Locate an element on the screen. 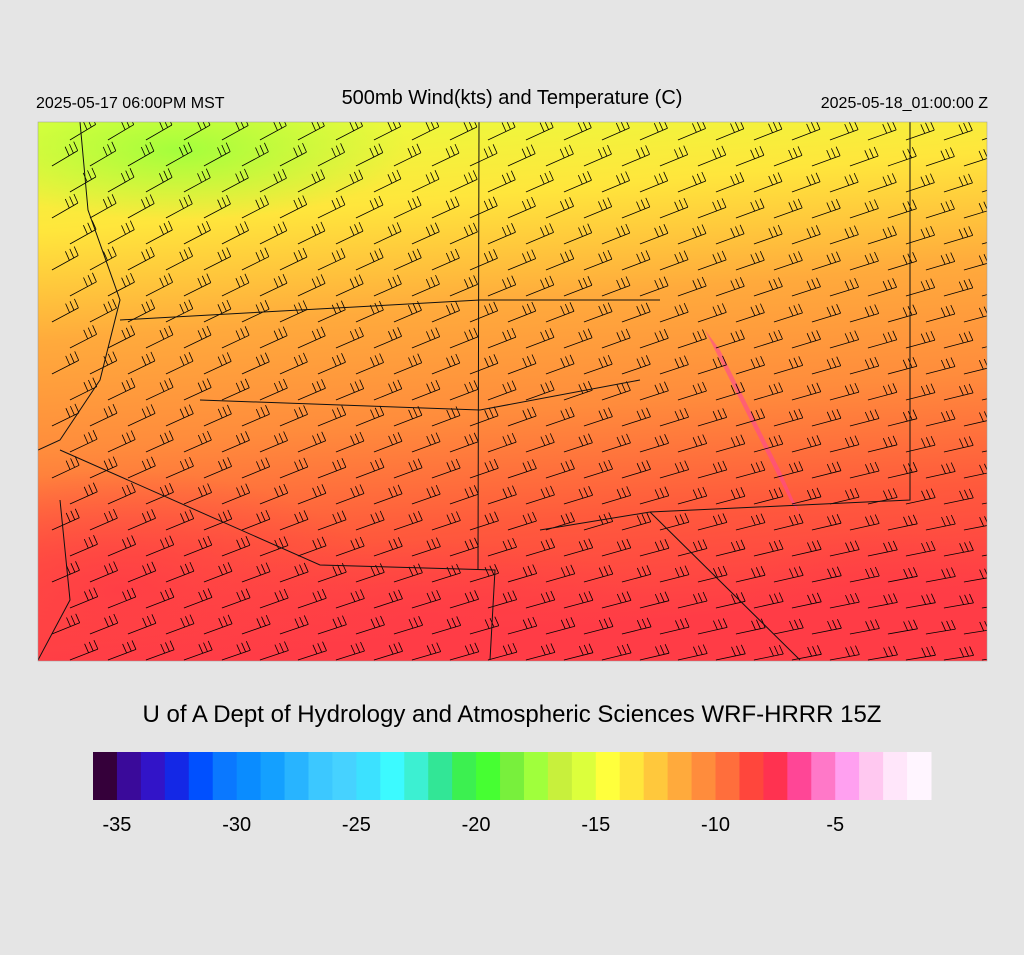 Image resolution: width=1024 pixels, height=955 pixels. colorbar-tick-label: -30 is located at coordinates (236, 825).